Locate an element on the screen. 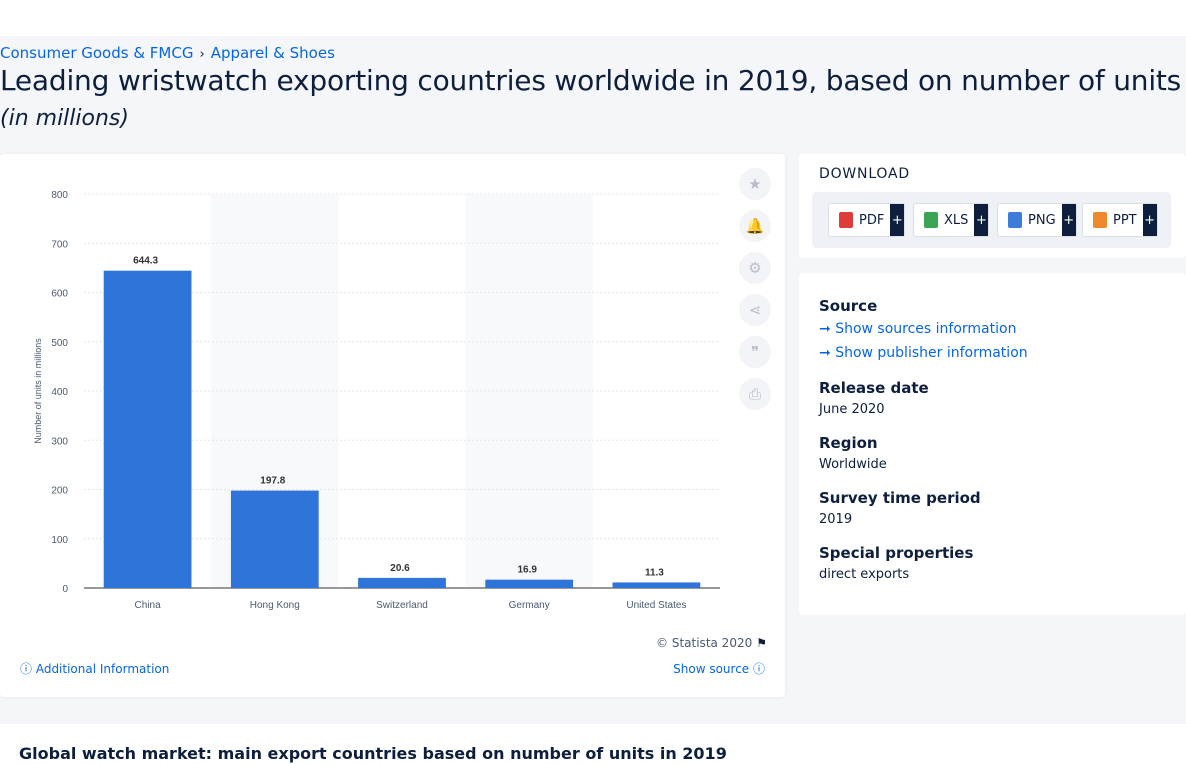  download-card: DOWNLOAD PDF + XLS + PNG + PPT + is located at coordinates (992, 206).